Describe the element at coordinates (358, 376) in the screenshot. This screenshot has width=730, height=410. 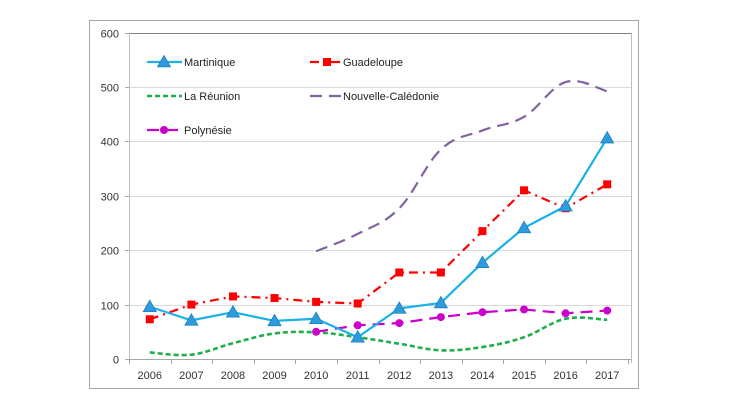
I see `x-tick-label: 2011` at that location.